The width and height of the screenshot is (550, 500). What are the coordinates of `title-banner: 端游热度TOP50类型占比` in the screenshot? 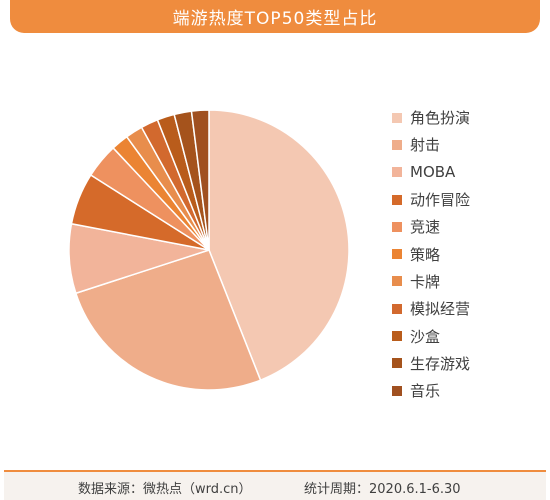 It's located at (275, 16).